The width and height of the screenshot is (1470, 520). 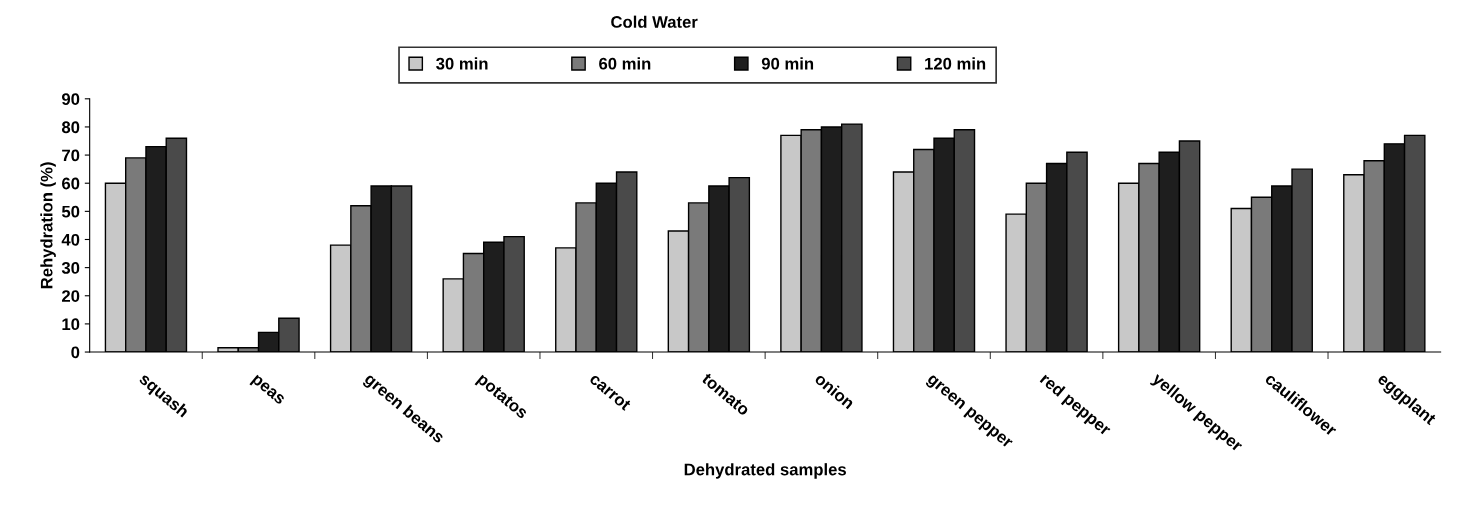 What do you see at coordinates (70, 99) in the screenshot?
I see `y-tick-label: 90` at bounding box center [70, 99].